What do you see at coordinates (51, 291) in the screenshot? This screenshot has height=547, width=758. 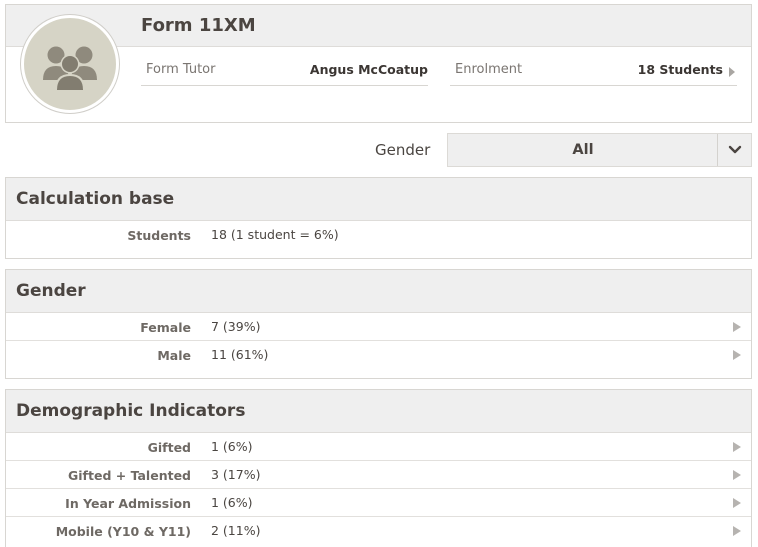 I see `section-title: Gender` at bounding box center [51, 291].